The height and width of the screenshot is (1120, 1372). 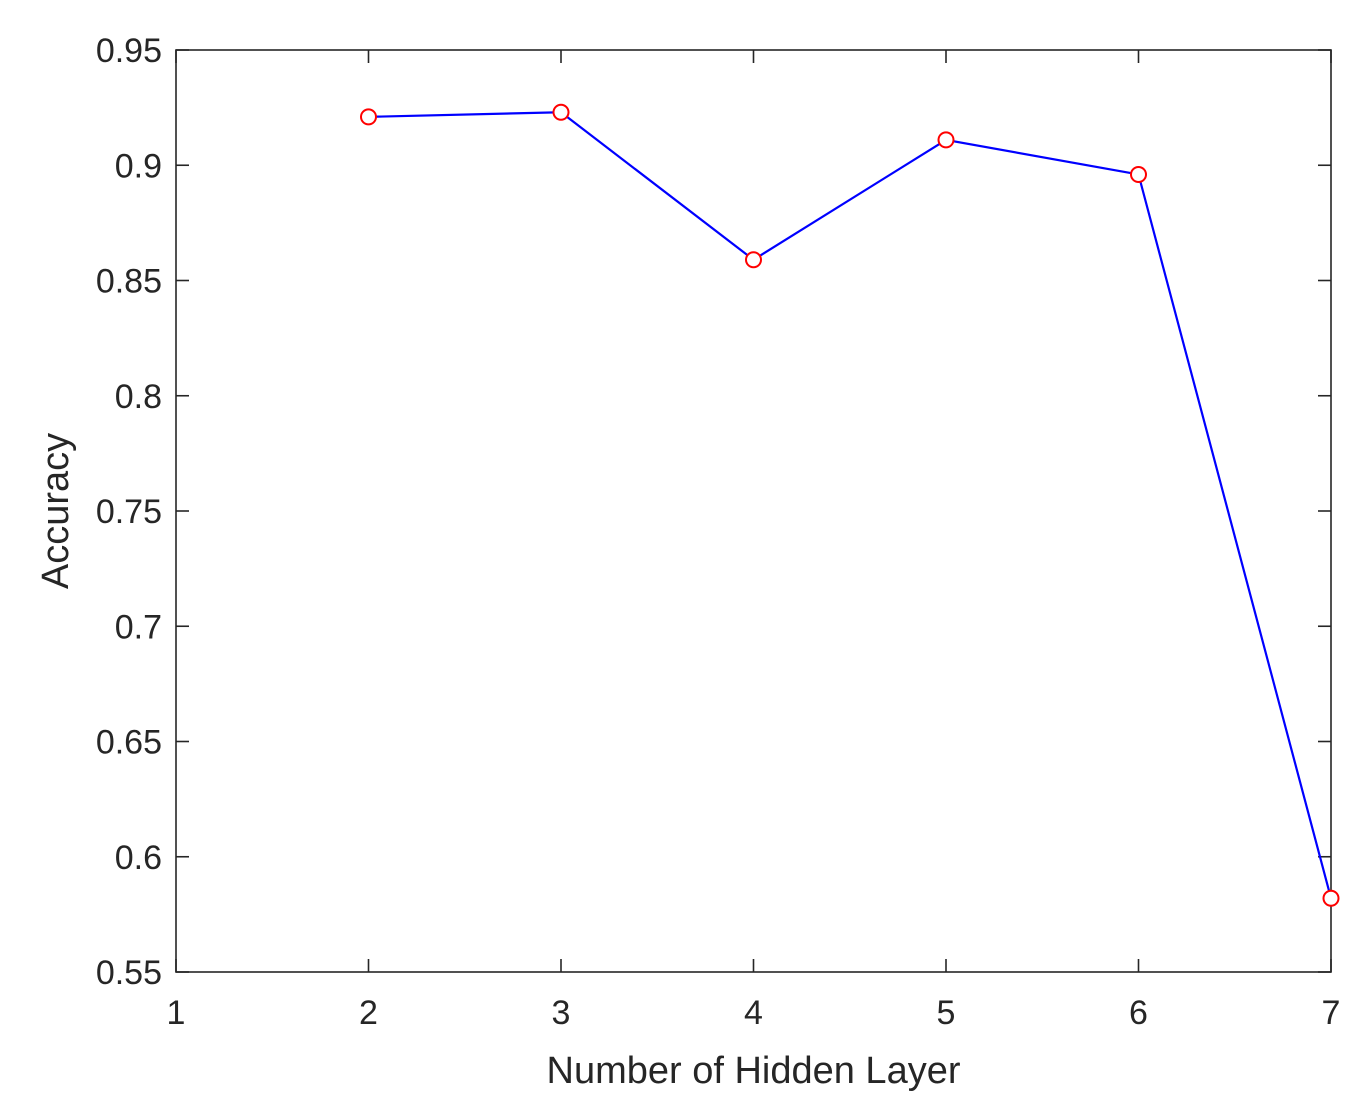 What do you see at coordinates (754, 1071) in the screenshot?
I see `x-axis-label: Number of Hidden Layer` at bounding box center [754, 1071].